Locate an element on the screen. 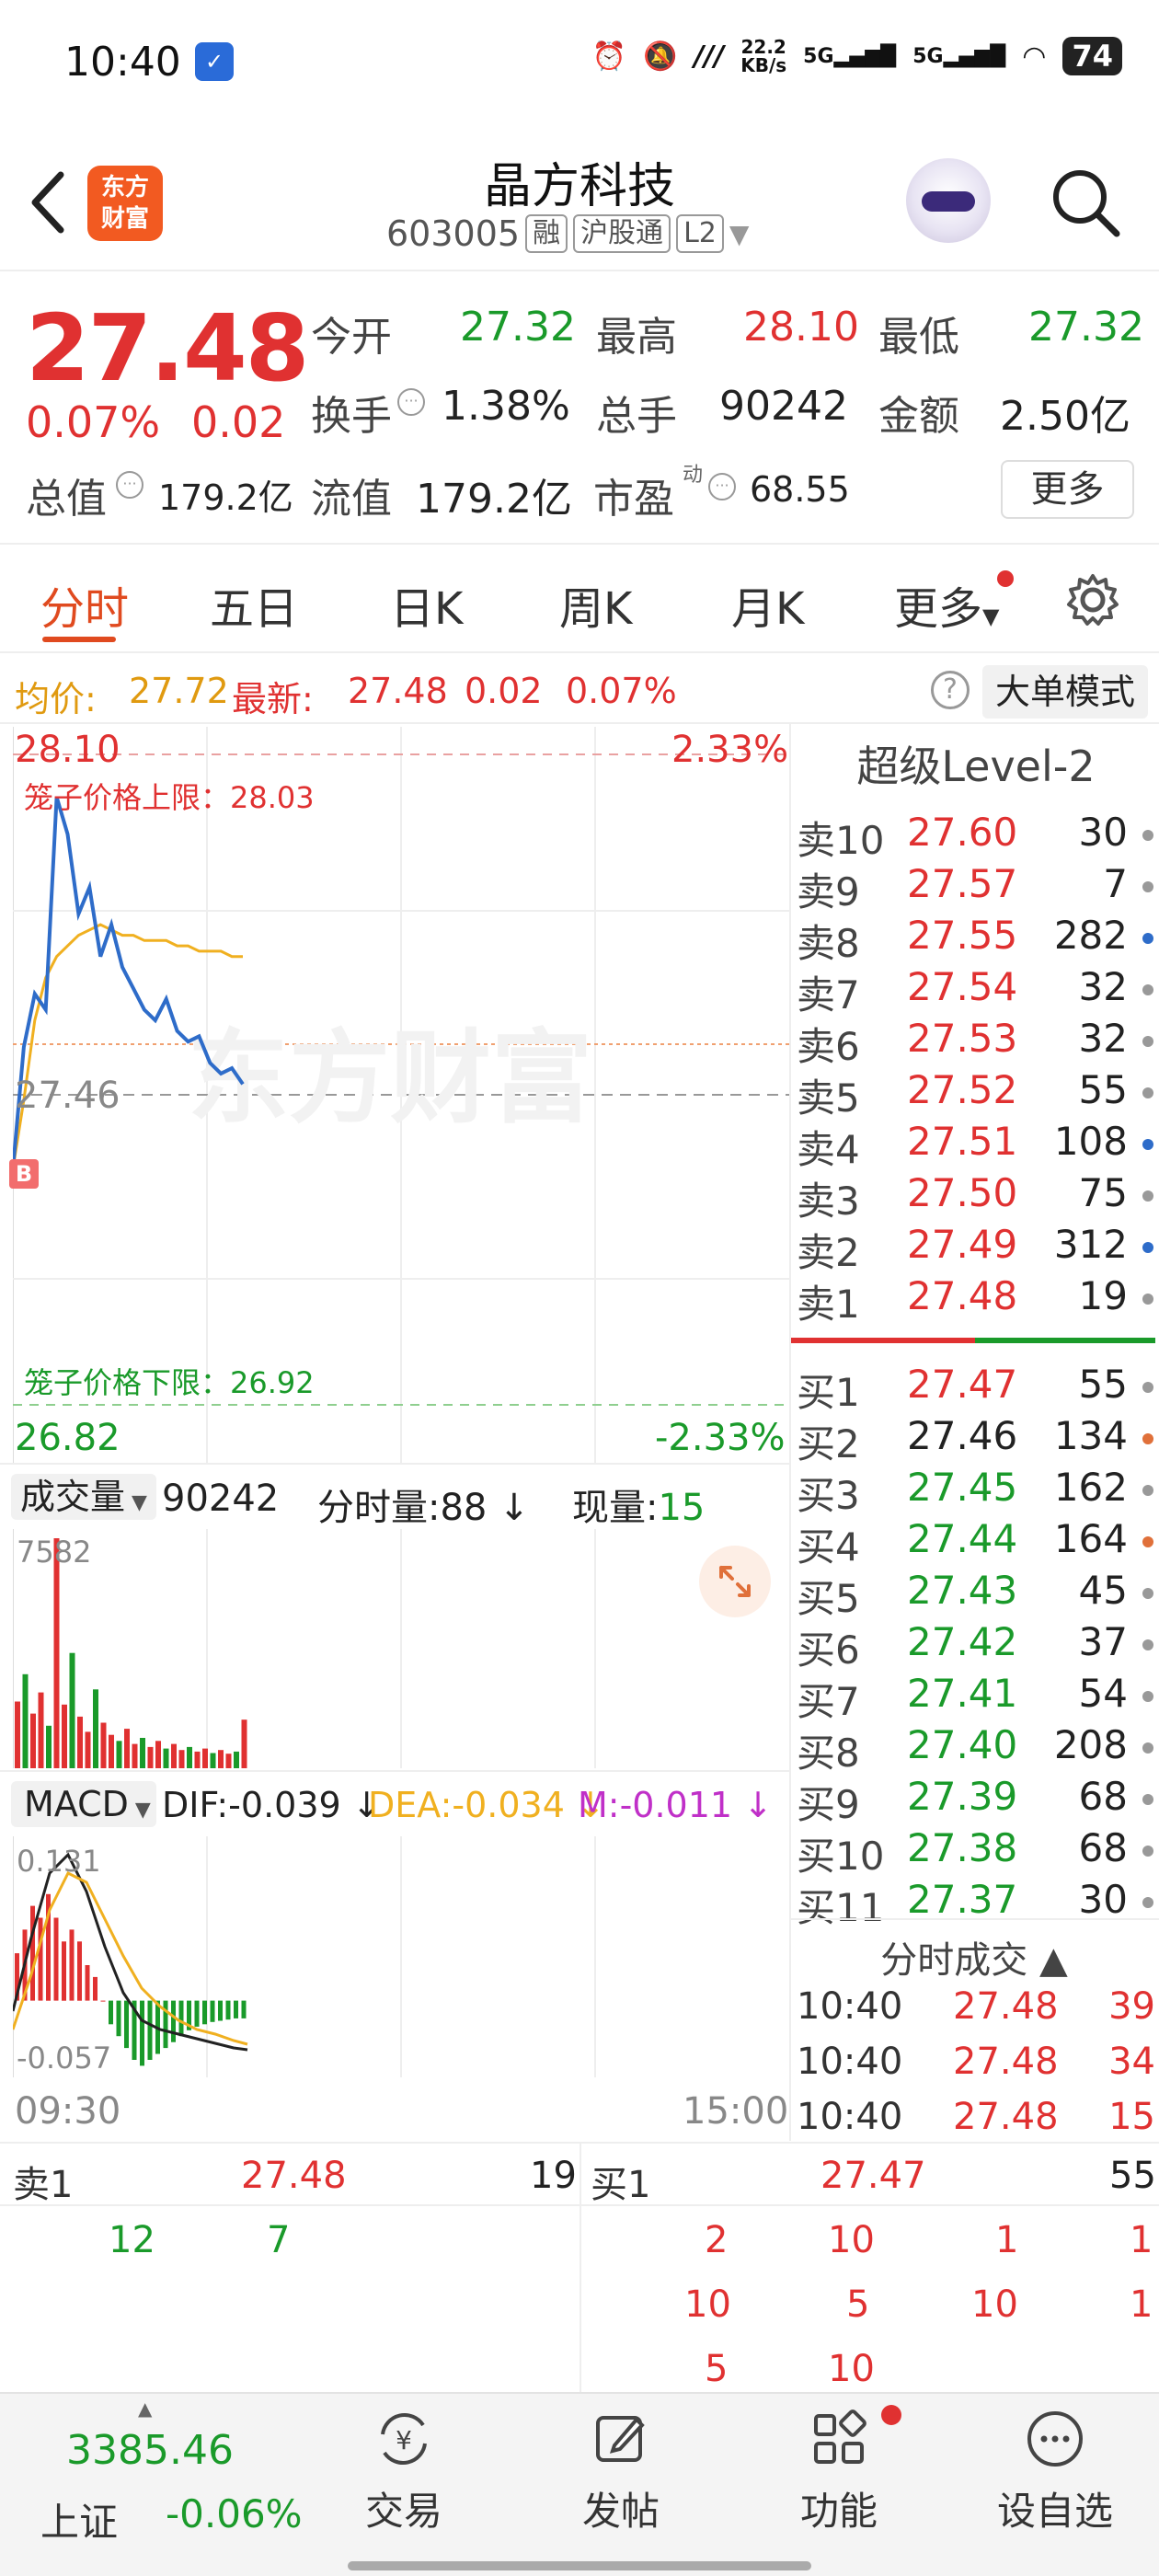 The width and height of the screenshot is (1159, 2576). bid-row: 买5 27.43 45 is located at coordinates (977, 1594).